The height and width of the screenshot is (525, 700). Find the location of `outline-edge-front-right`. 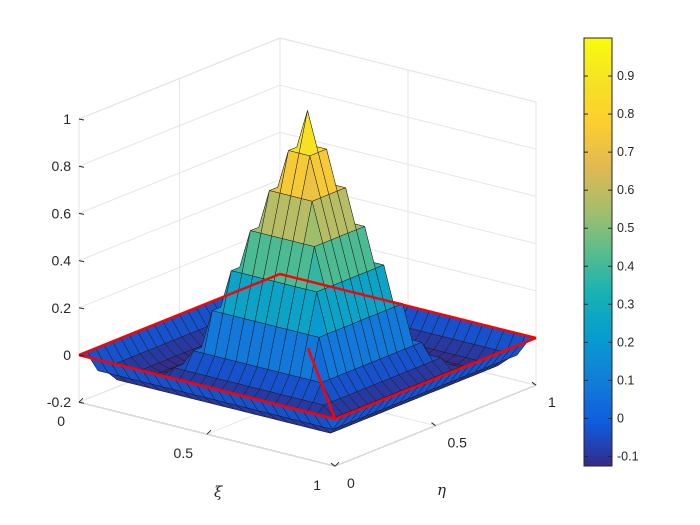

outline-edge-front-right is located at coordinates (435, 378).